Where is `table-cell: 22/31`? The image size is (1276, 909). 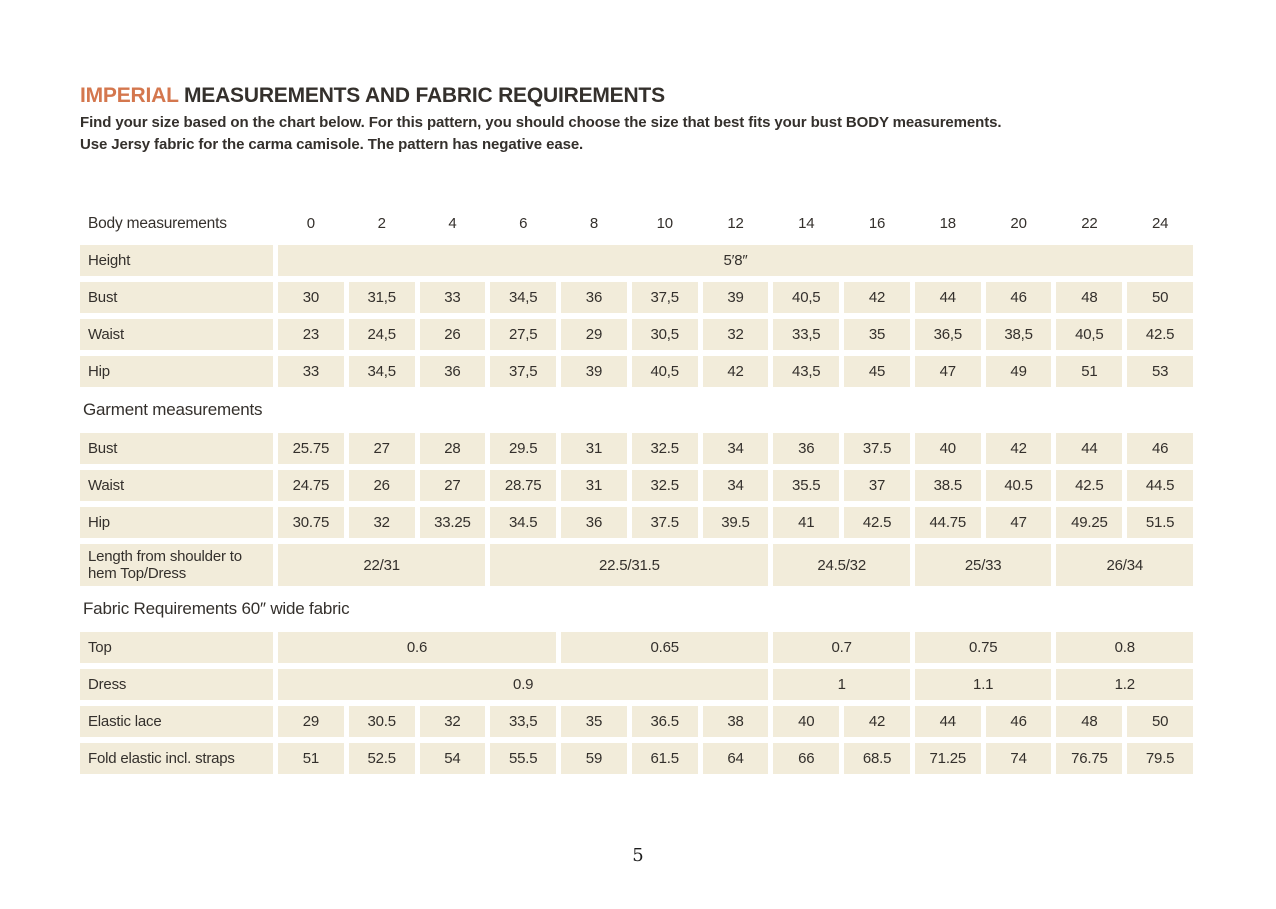
table-cell: 22/31 is located at coordinates (382, 565).